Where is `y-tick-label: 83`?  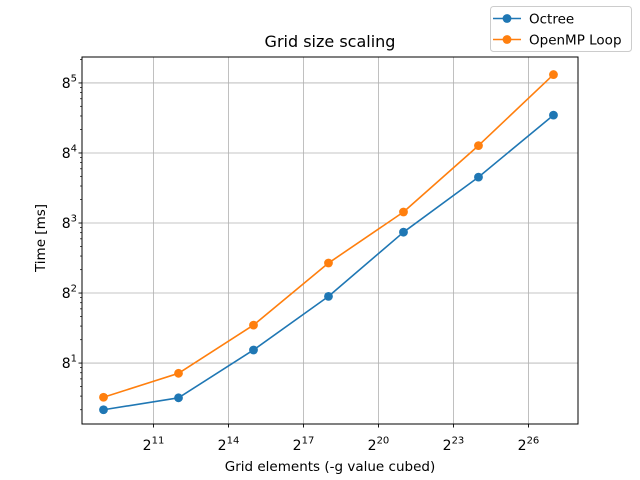
y-tick-label: 83 is located at coordinates (69, 223).